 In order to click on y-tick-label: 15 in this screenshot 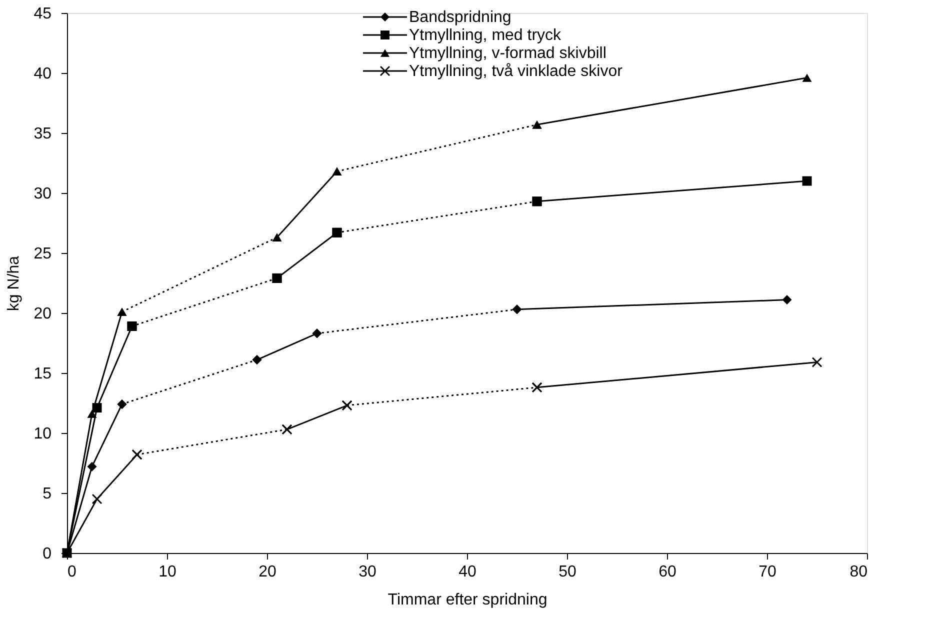, I will do `click(43, 374)`.